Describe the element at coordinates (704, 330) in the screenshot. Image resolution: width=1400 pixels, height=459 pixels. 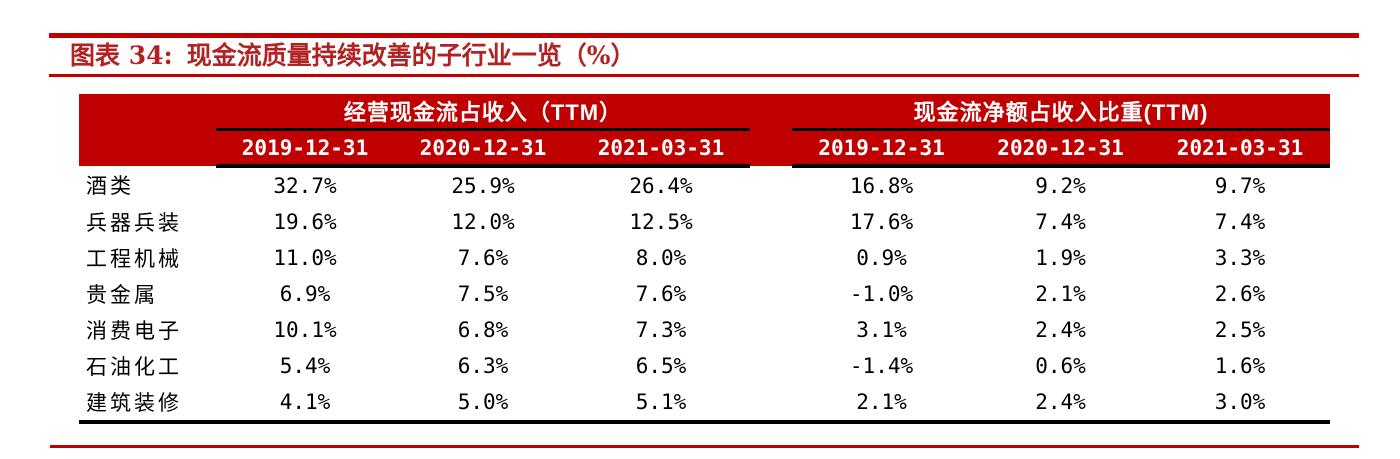
I see `table-row-consumer-electronics: 消费电子 10.1% 6.8% 7.3% 3.1% 2.4% 2.5%` at that location.